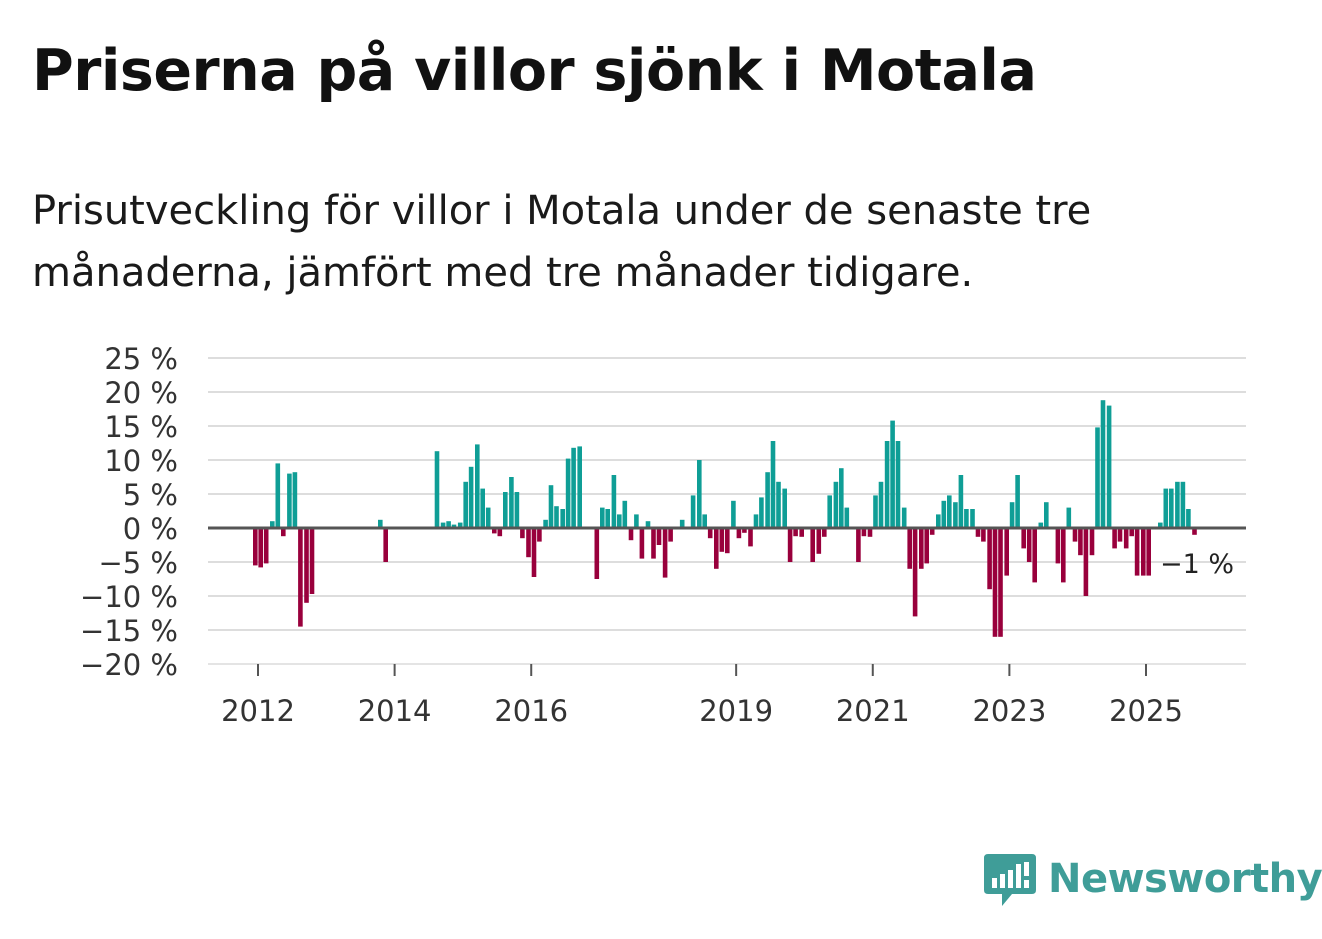 The width and height of the screenshot is (1322, 939). Describe the element at coordinates (1146, 711) in the screenshot. I see `x-tick-label: 2025` at that location.